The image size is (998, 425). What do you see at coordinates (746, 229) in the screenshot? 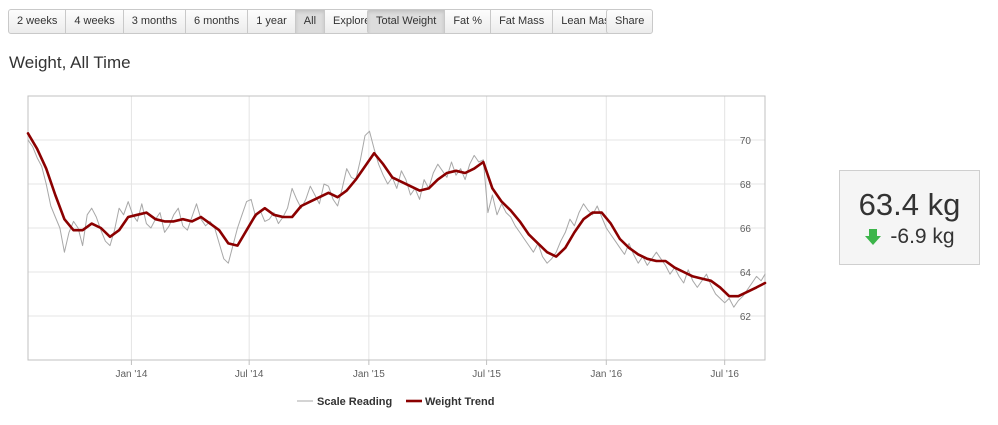
I see `y-tick-label: 66` at bounding box center [746, 229].